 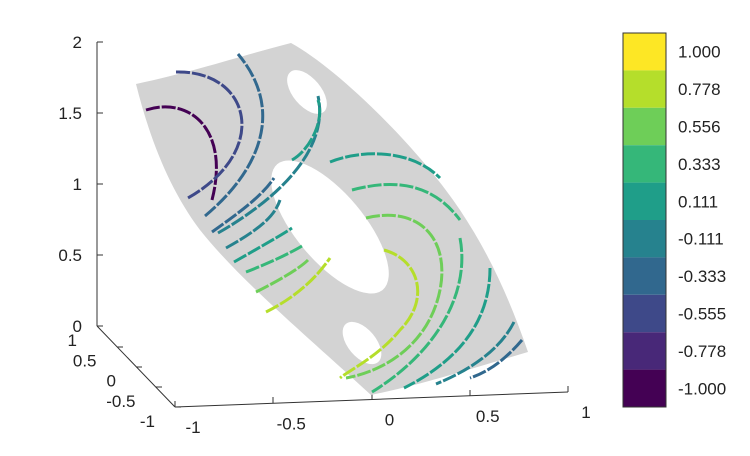 What do you see at coordinates (702, 351) in the screenshot?
I see `colorbar-label: -0.778` at bounding box center [702, 351].